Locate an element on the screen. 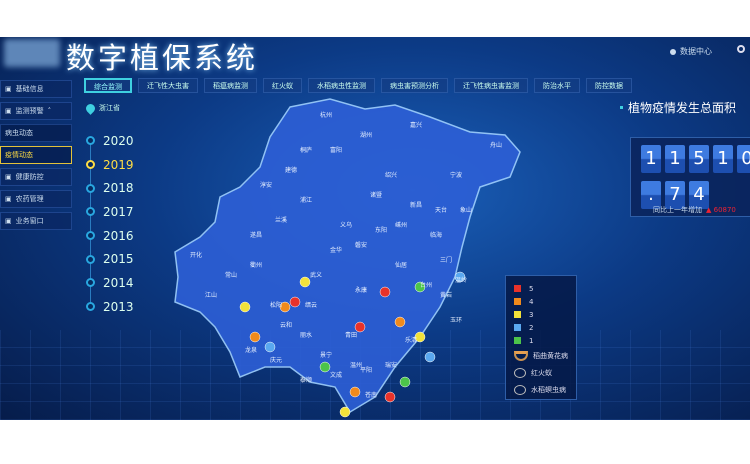  map-region-label: 龙泉 is located at coordinates (251, 350).